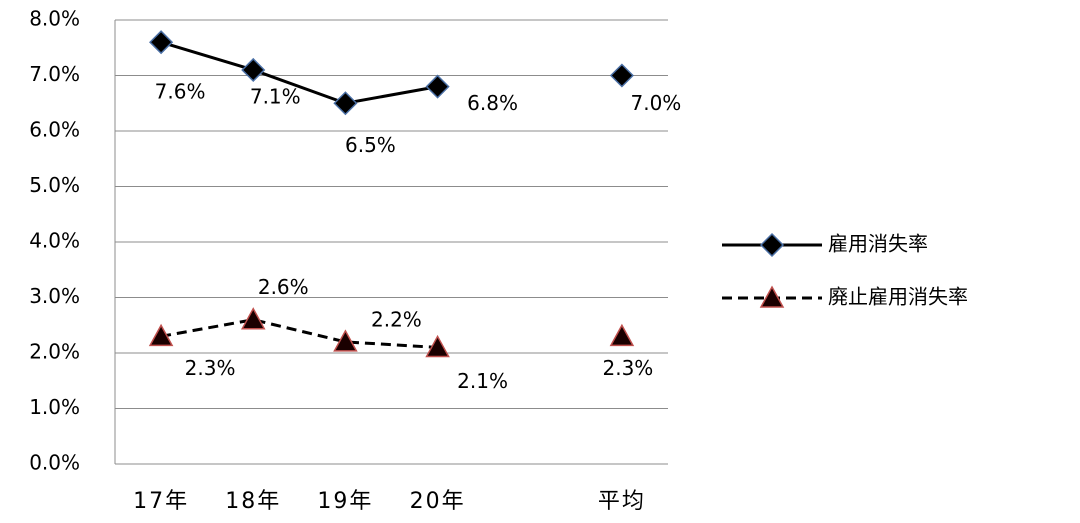  Describe the element at coordinates (492, 103) in the screenshot. I see `data-label: 6.8%` at that location.